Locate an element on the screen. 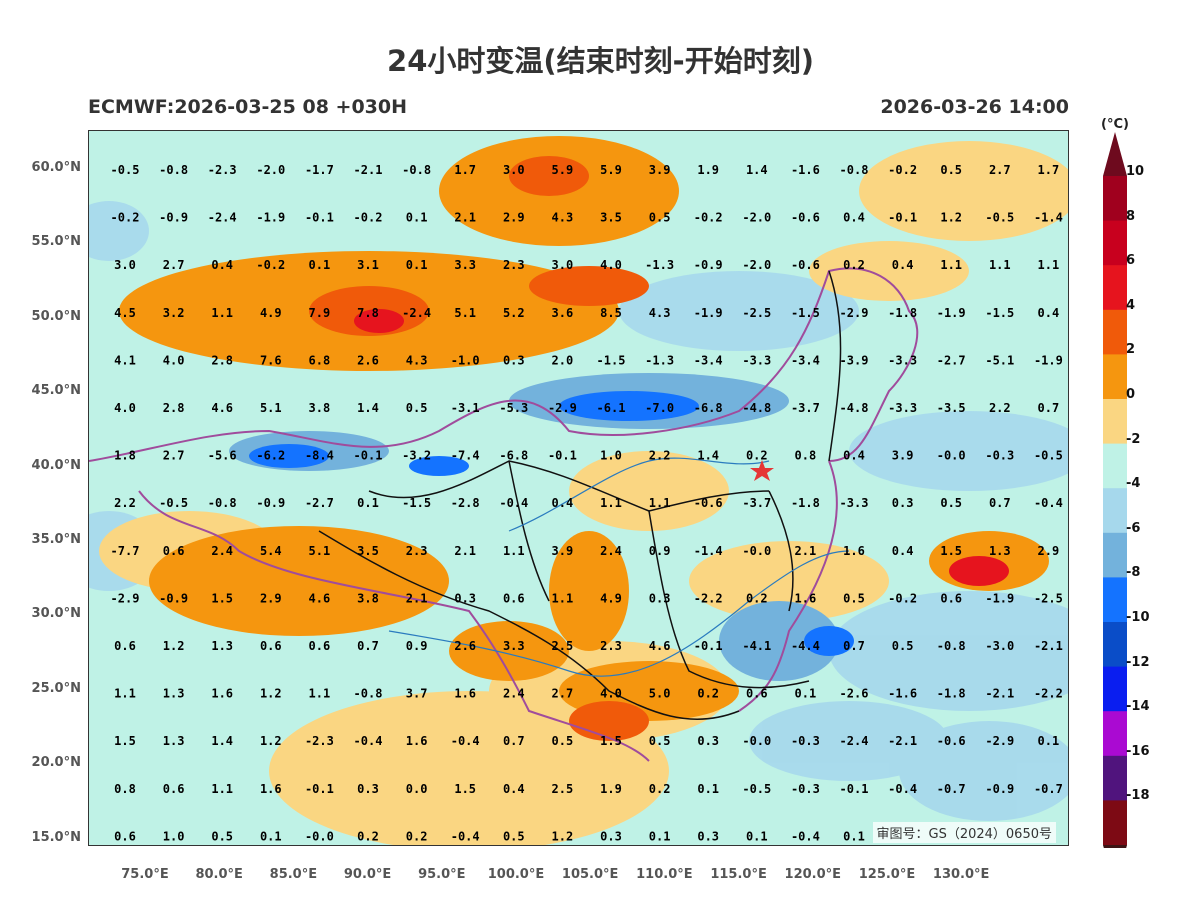 The height and width of the screenshot is (900, 1201). colorbar-top-cap is located at coordinates (1115, 154).